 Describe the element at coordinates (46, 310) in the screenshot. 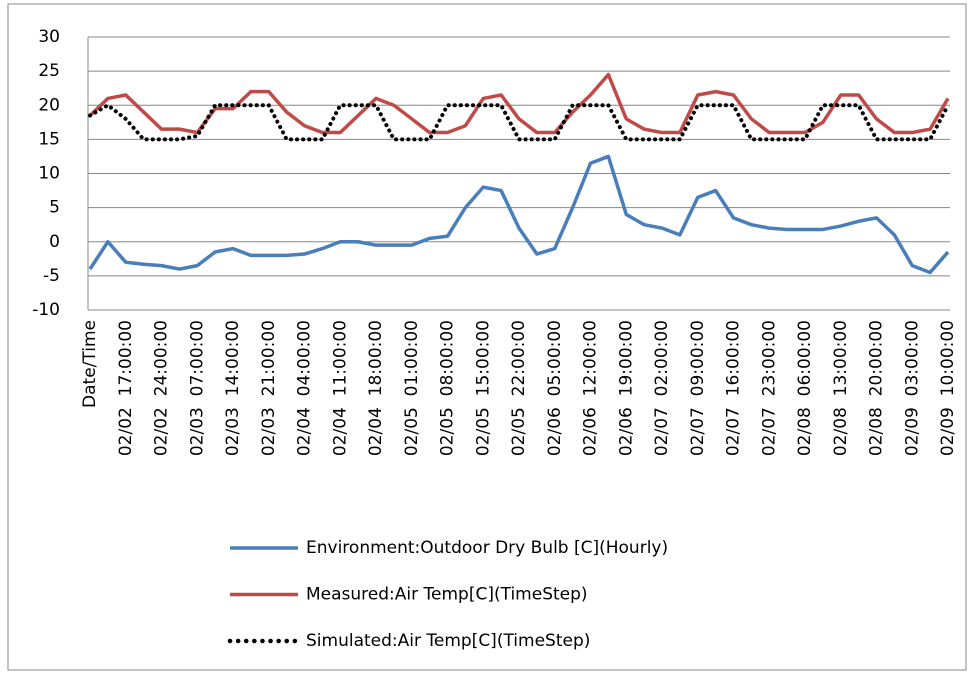

I see `y-tick-label: -10` at that location.